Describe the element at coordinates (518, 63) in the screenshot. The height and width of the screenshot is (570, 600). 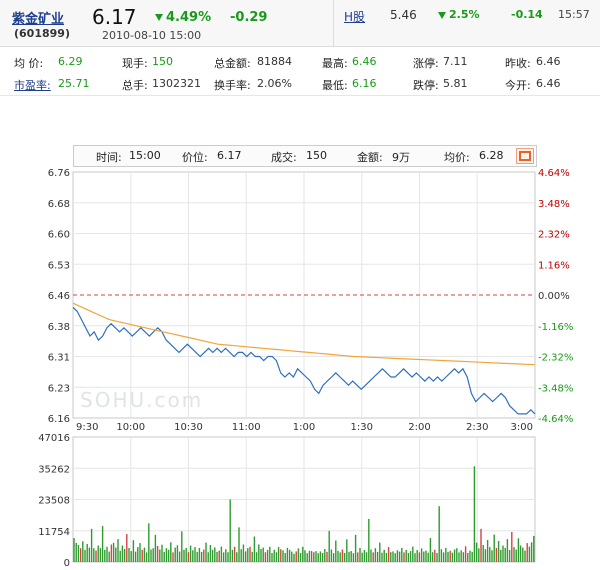
I see `stat-label: 昨收:` at that location.